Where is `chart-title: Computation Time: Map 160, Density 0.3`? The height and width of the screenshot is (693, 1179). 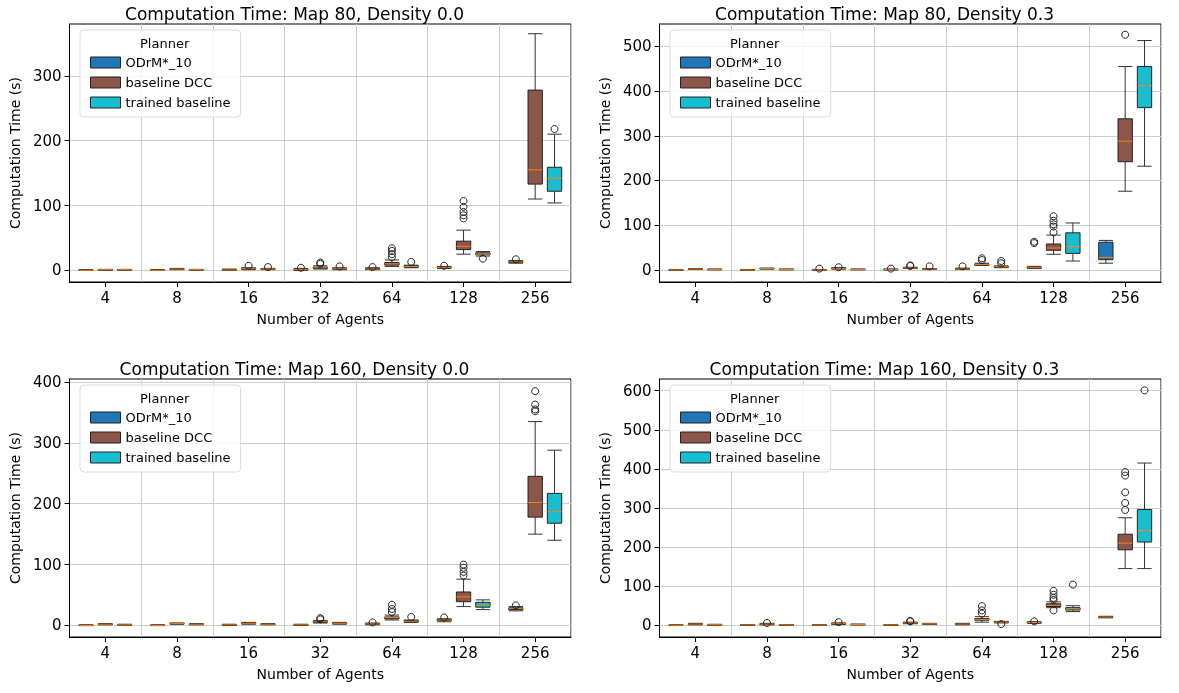
chart-title: Computation Time: Map 160, Density 0.3 is located at coordinates (884, 368).